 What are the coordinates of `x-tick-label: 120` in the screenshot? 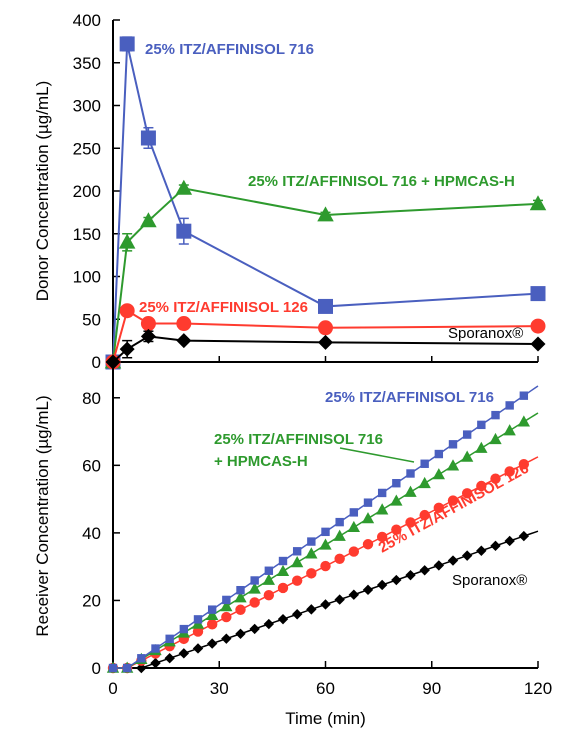 It's located at (538, 688).